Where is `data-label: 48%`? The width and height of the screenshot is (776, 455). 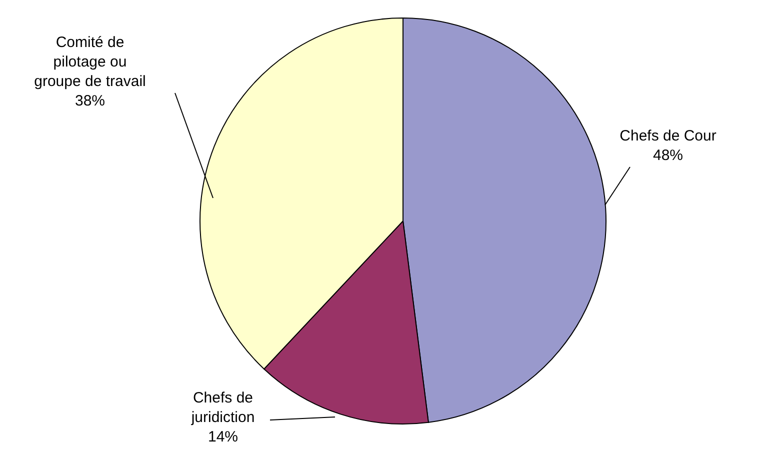 data-label: 48% is located at coordinates (668, 155).